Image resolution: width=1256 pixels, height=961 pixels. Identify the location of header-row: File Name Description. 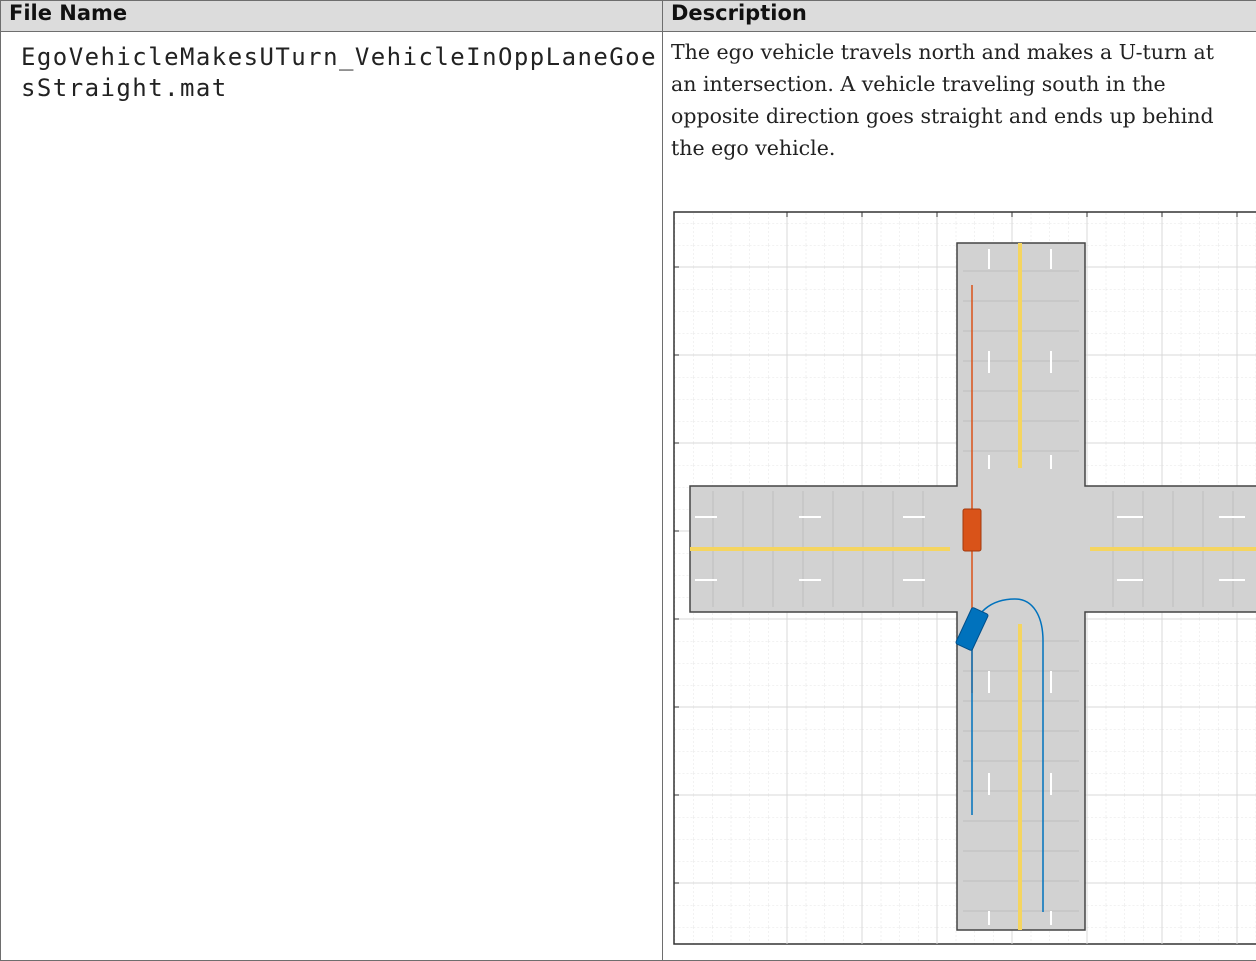
(628, 16).